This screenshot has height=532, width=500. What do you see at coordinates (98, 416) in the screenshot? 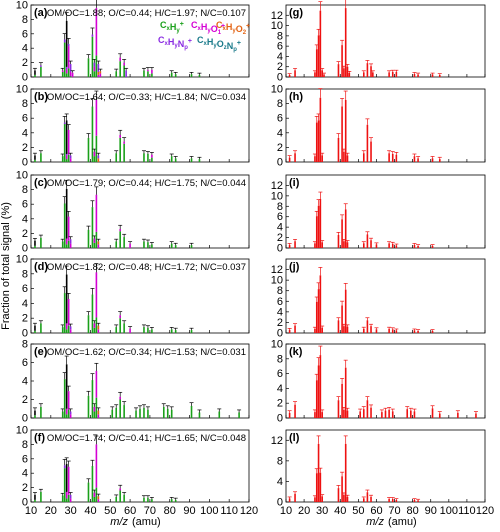
I see `bar-e-mz44-CHO1` at bounding box center [98, 416].